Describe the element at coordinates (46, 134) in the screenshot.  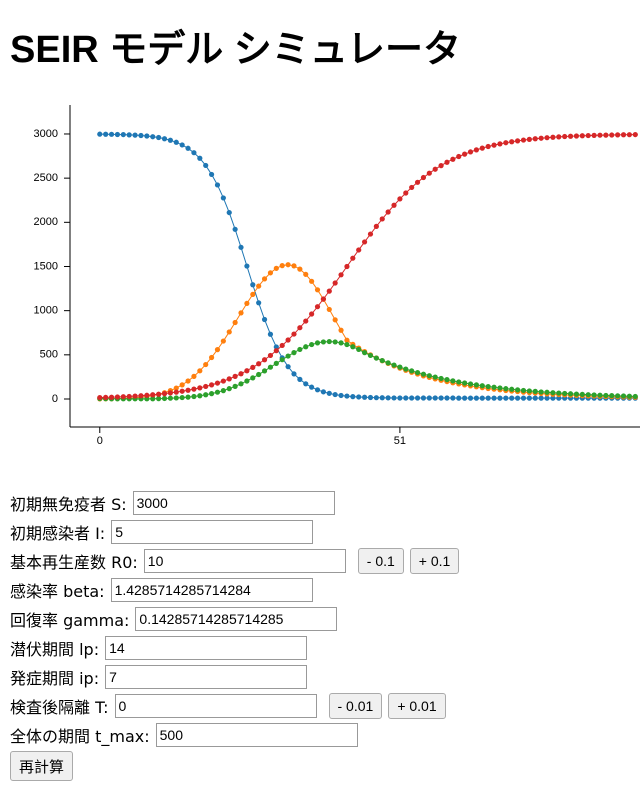
I see `y-tick-label: 3000` at that location.